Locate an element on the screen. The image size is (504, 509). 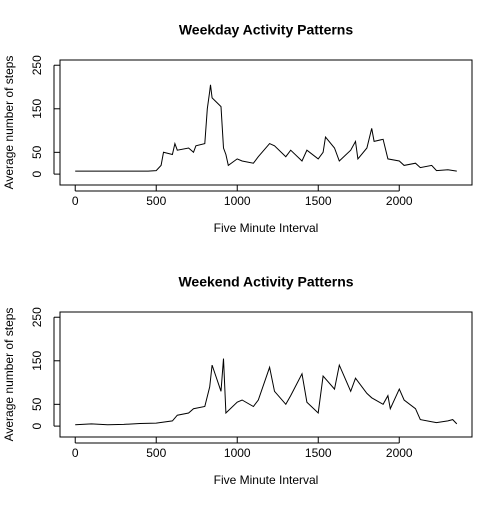
chart-title: Weekend Activity Patterns is located at coordinates (265, 282).